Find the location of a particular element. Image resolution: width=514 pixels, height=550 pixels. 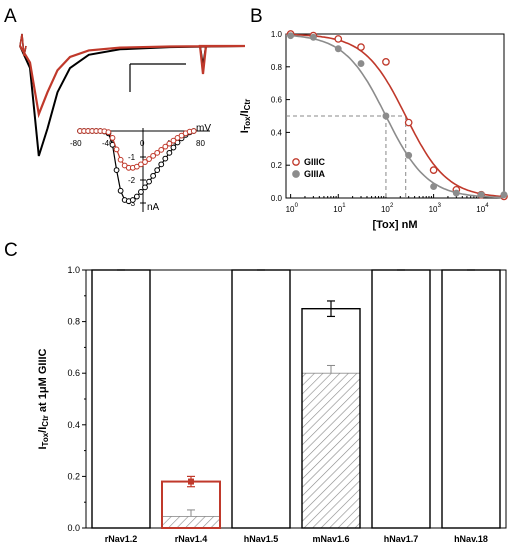

inset-y-tick-1: -1 is located at coordinates (132, 157).